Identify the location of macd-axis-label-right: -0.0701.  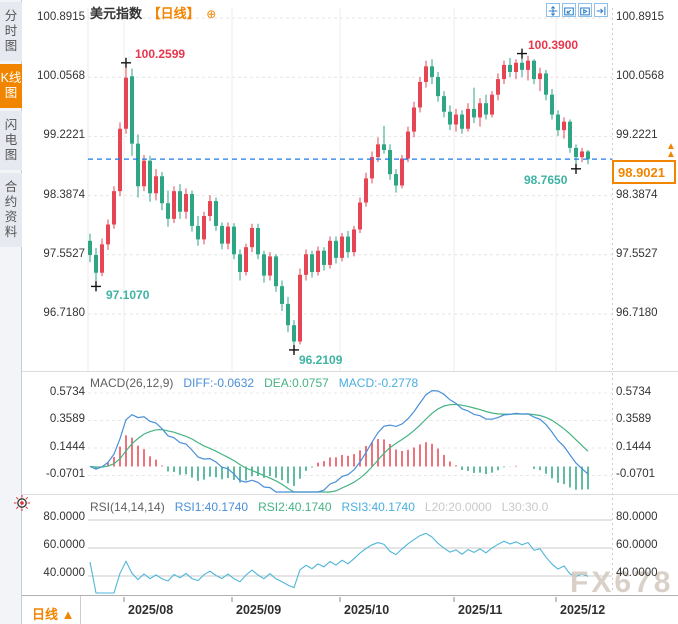
(636, 474).